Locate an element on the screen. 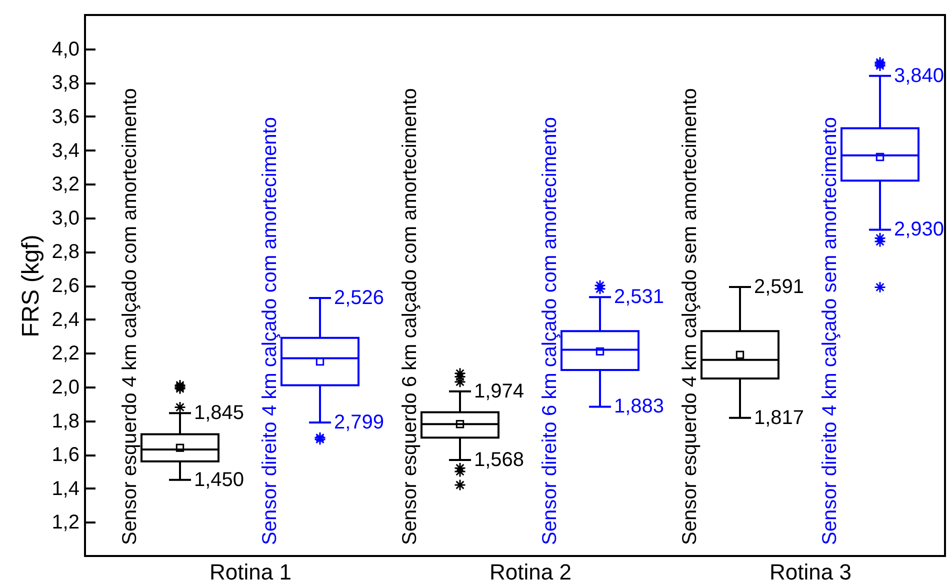 The image size is (949, 587). annotation: Sensor direito 6 km calçado com amortecimento is located at coordinates (550, 331).